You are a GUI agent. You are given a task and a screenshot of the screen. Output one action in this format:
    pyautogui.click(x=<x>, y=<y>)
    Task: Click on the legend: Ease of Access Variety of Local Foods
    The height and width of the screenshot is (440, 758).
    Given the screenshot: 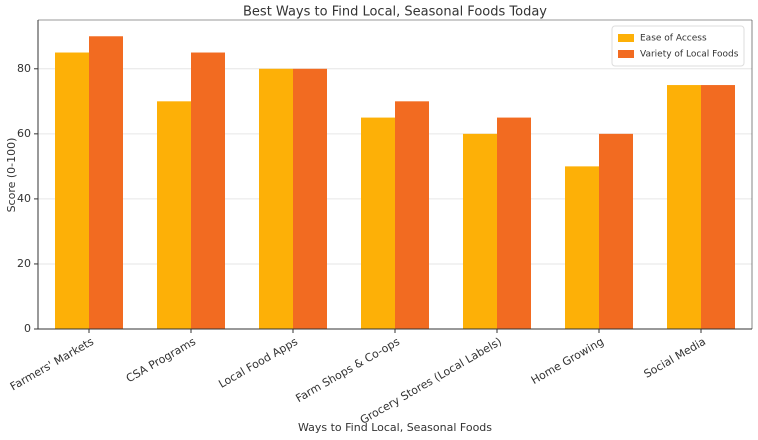 What is the action you would take?
    pyautogui.click(x=678, y=46)
    